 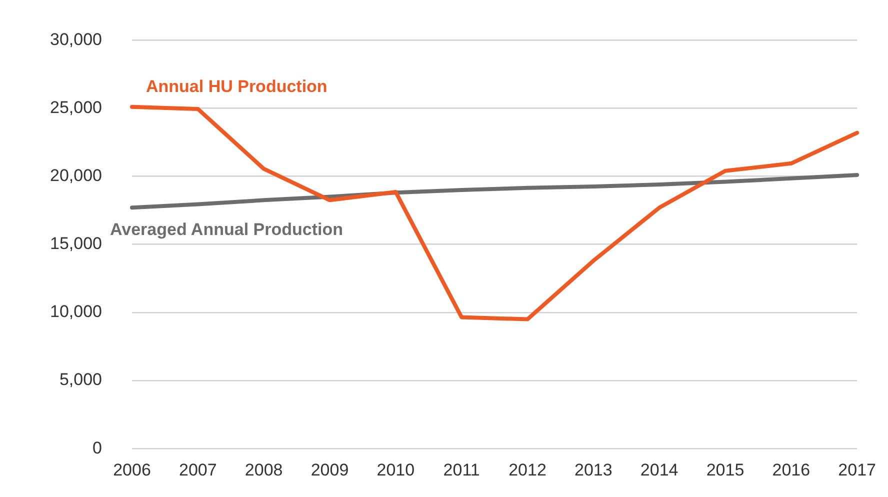 I want to click on x-tick-label: 2006, so click(x=132, y=470).